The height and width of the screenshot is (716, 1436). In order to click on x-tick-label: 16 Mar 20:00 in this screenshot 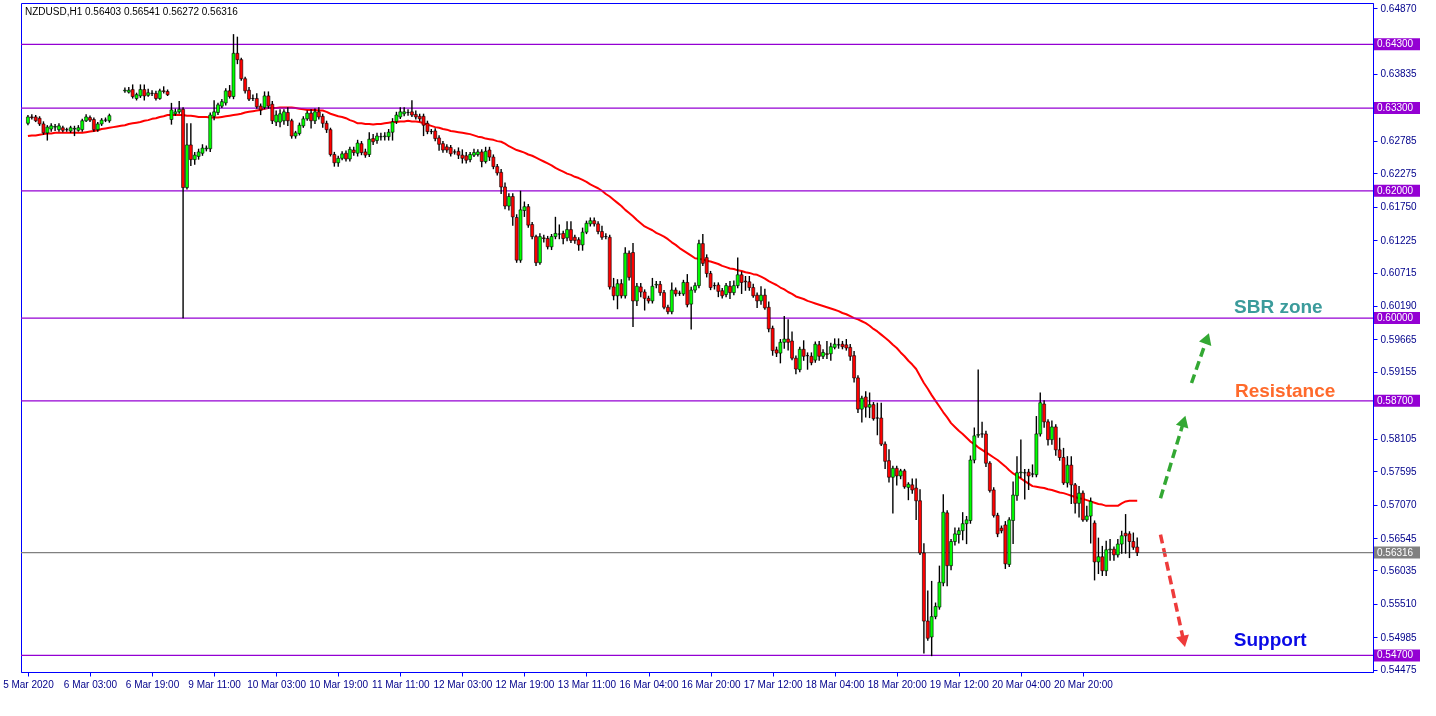, I will do `click(711, 684)`.